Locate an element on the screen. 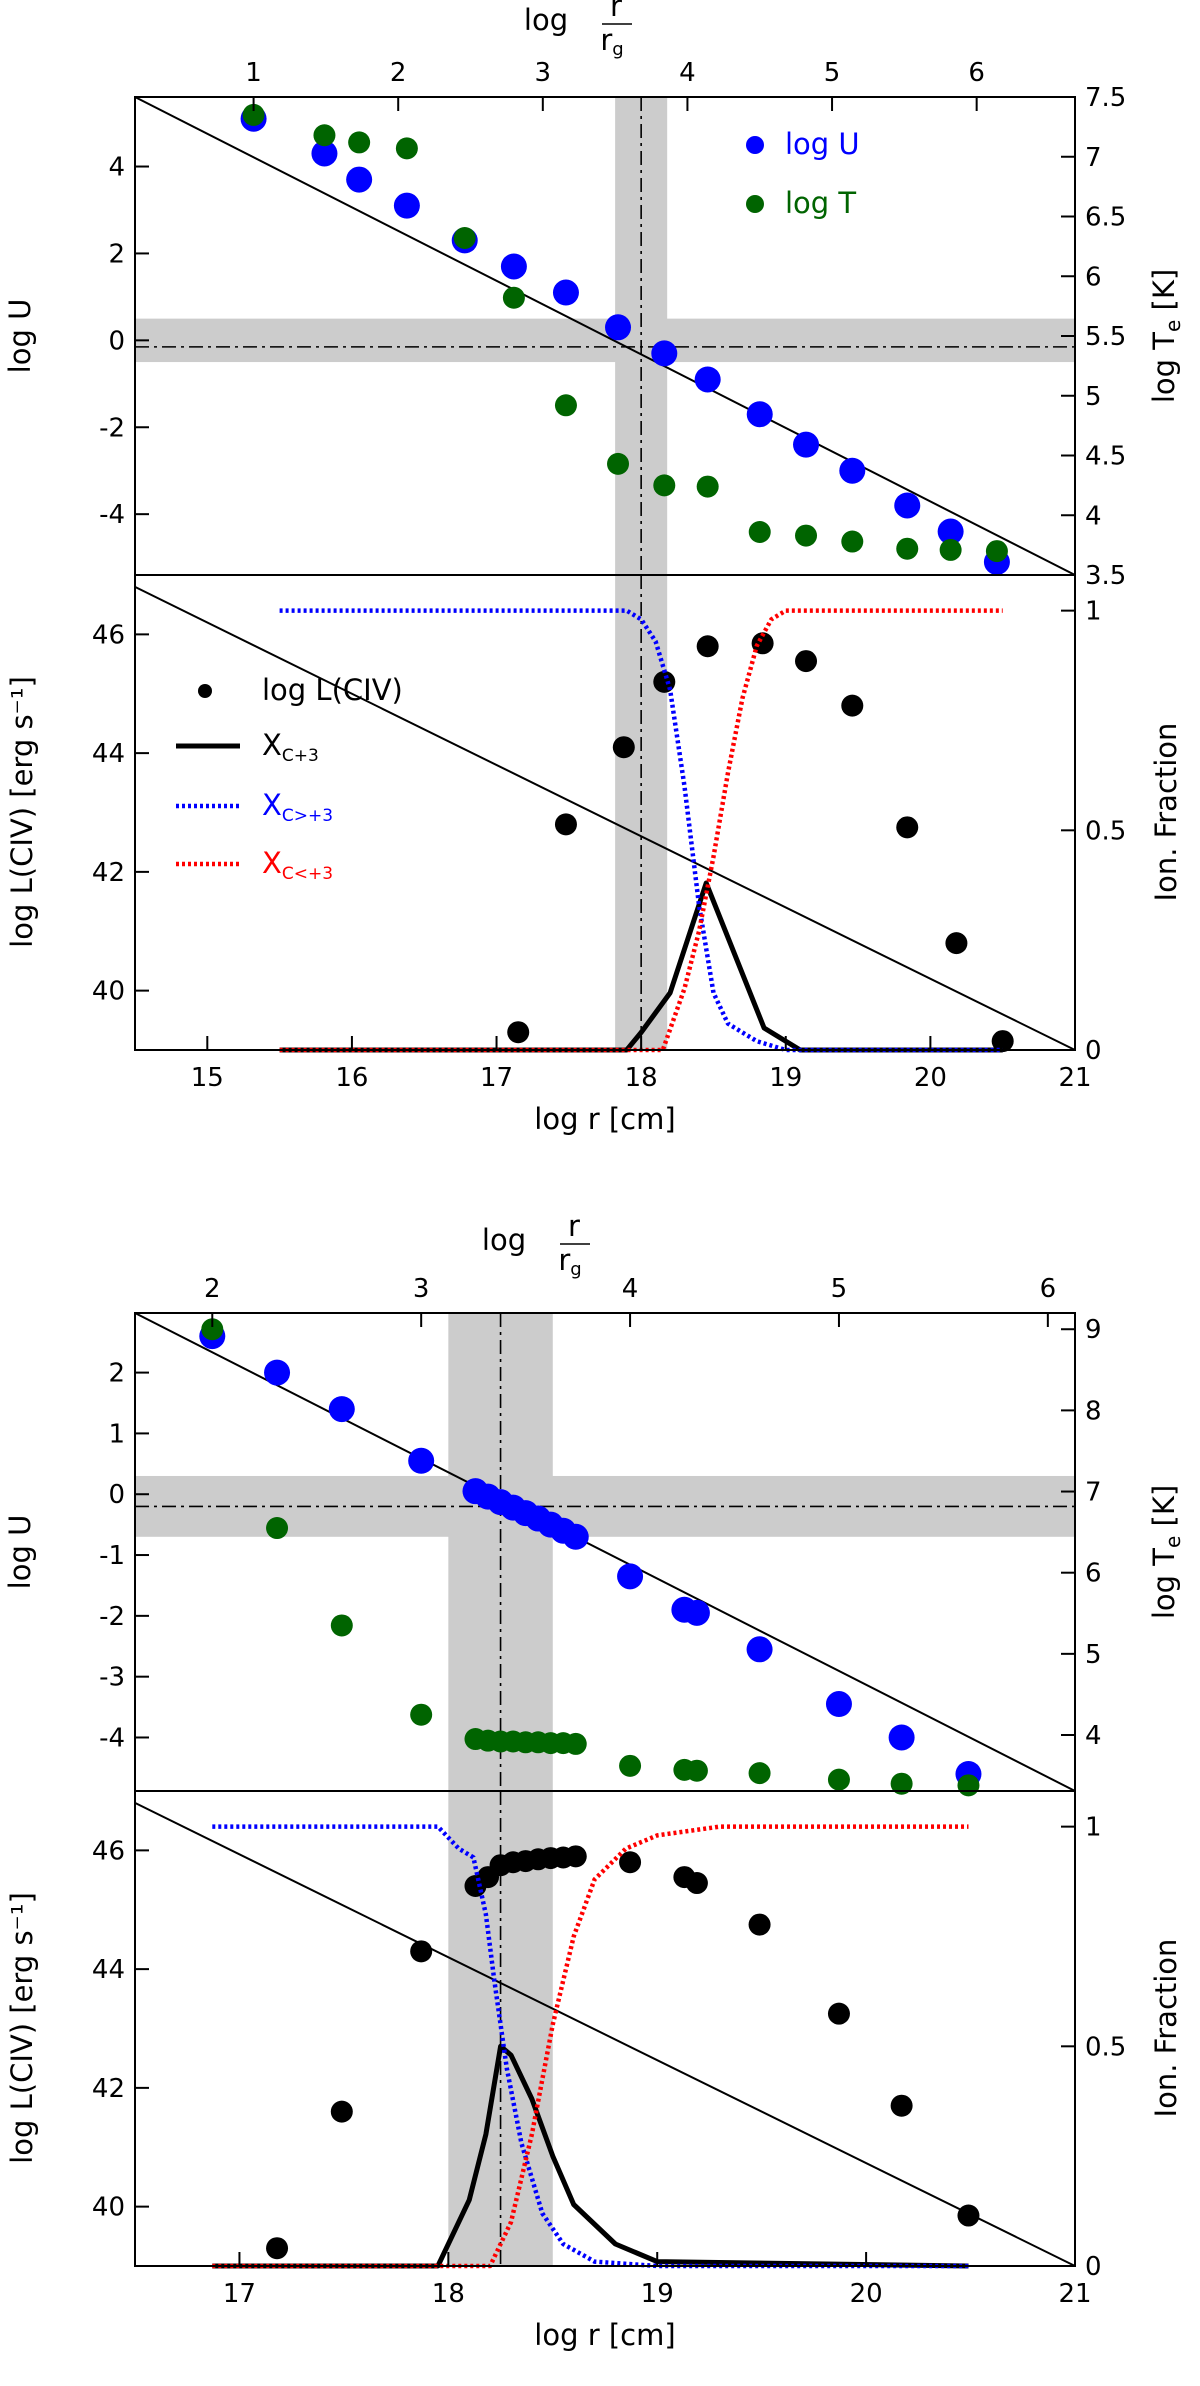 The width and height of the screenshot is (1200, 2386). y2-tick-label: 1 is located at coordinates (1093, 1828).